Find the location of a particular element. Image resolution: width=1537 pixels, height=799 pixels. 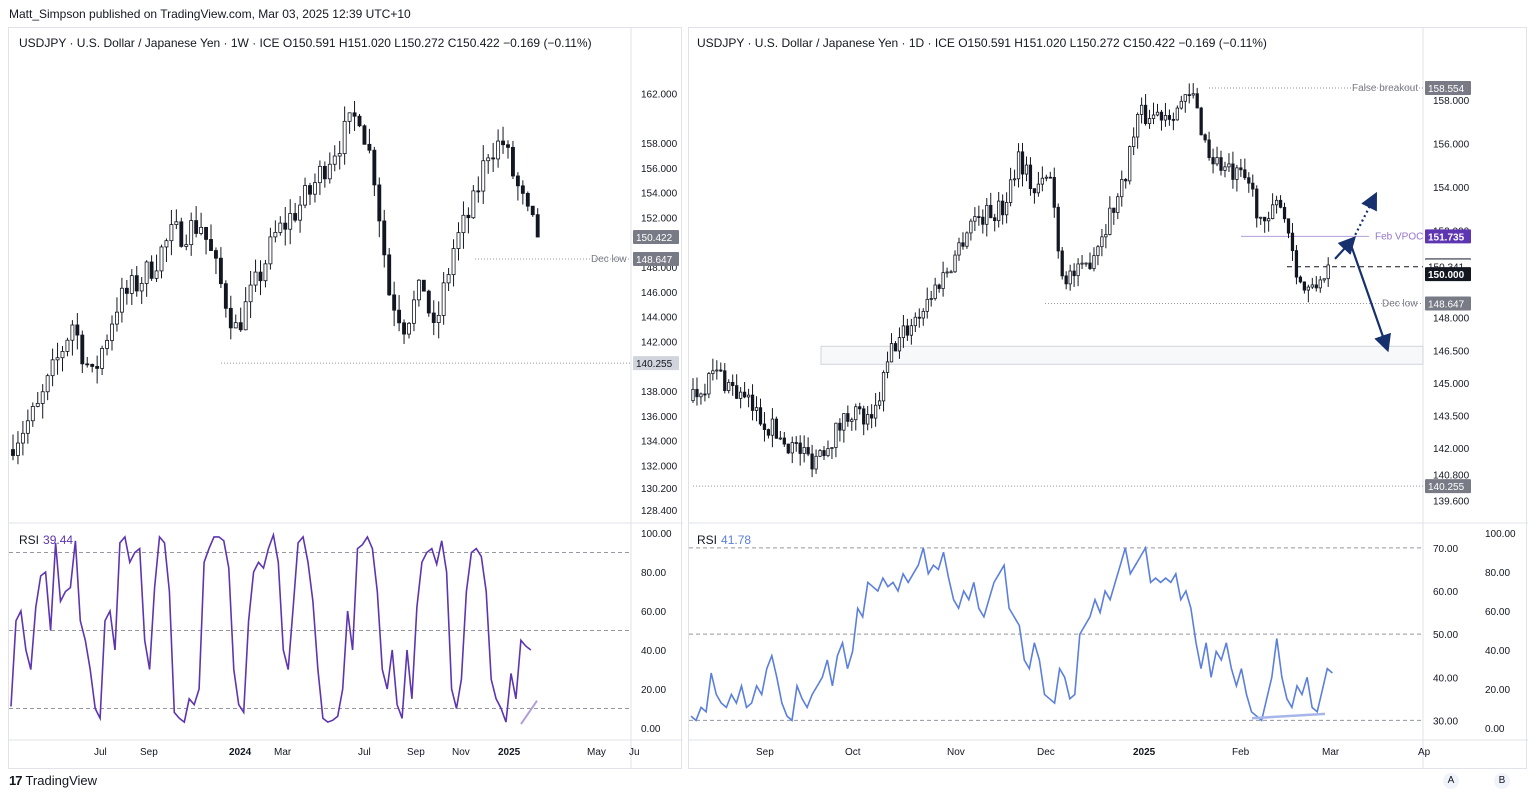

daily-y-tick: 148.000 is located at coordinates (1451, 319).